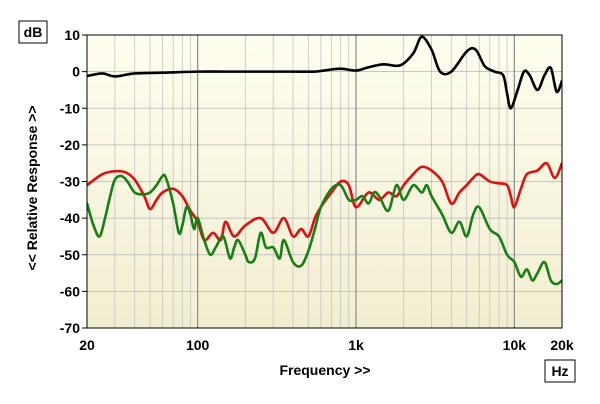  Describe the element at coordinates (72, 35) in the screenshot. I see `y-tick-label: 10` at that location.